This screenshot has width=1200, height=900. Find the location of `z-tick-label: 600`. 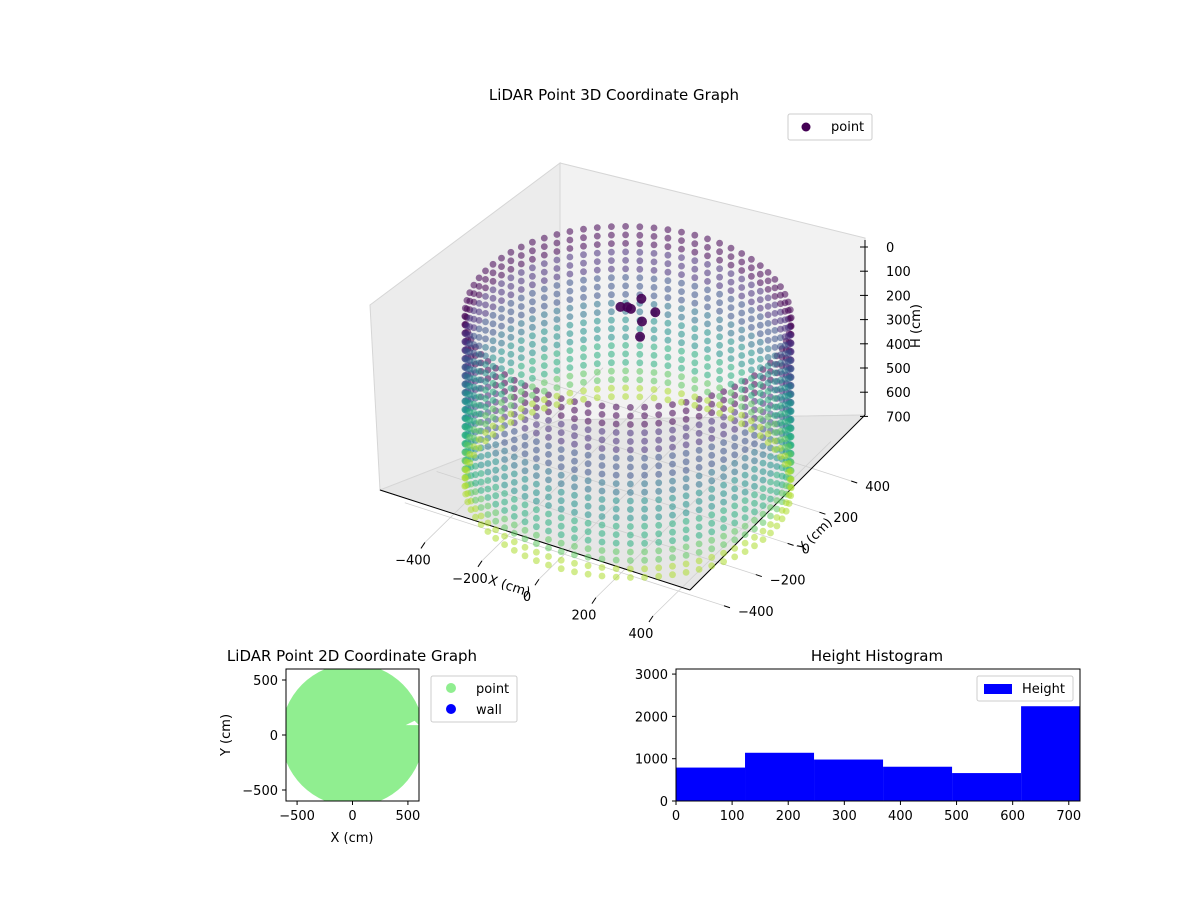

z-tick-label: 600 is located at coordinates (898, 393).